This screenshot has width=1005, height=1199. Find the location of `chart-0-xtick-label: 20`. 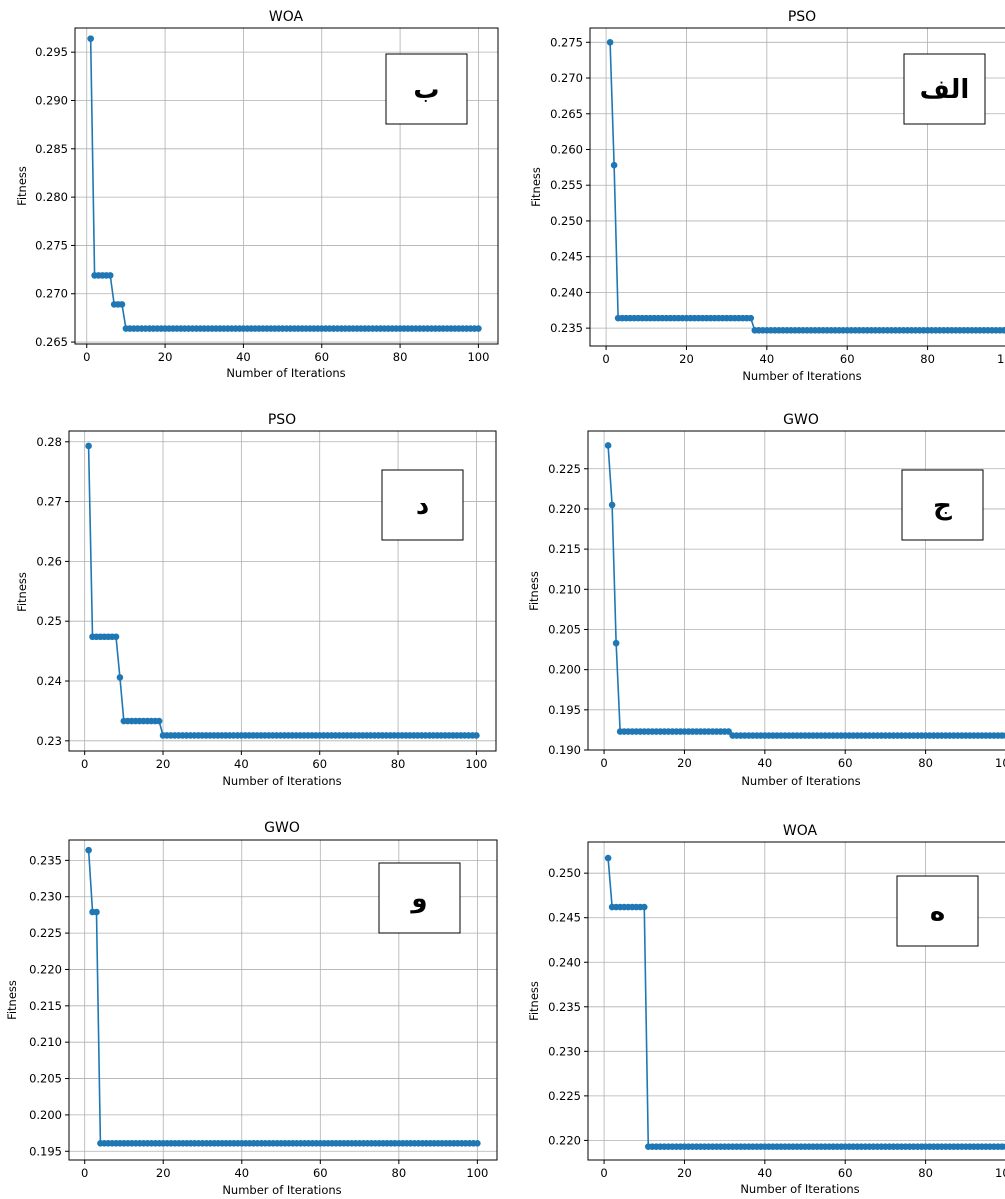

chart-0-xtick-label: 20 is located at coordinates (165, 357).